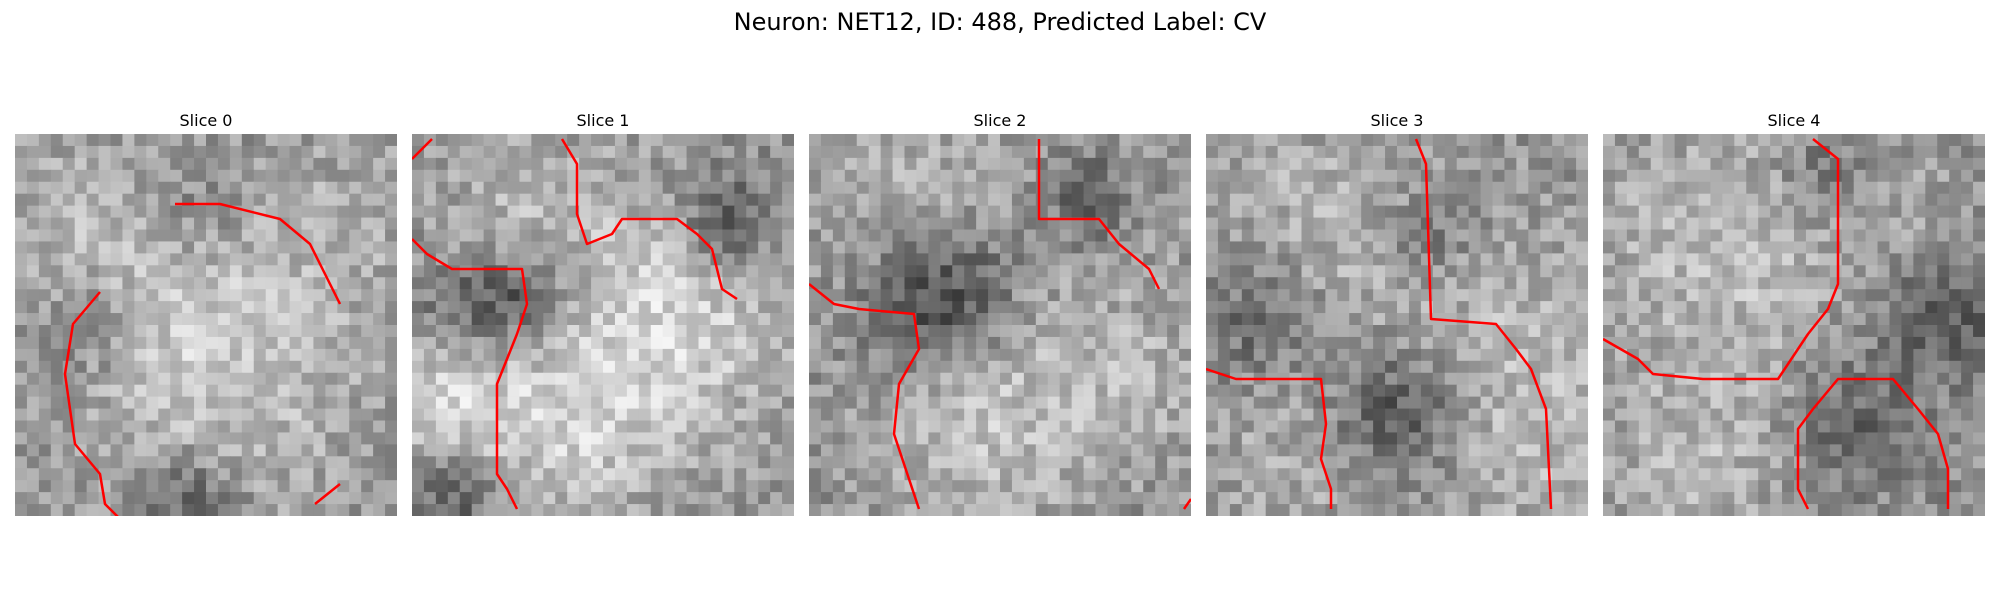  Describe the element at coordinates (206, 120) in the screenshot. I see `slice-title-0: Slice 0` at that location.